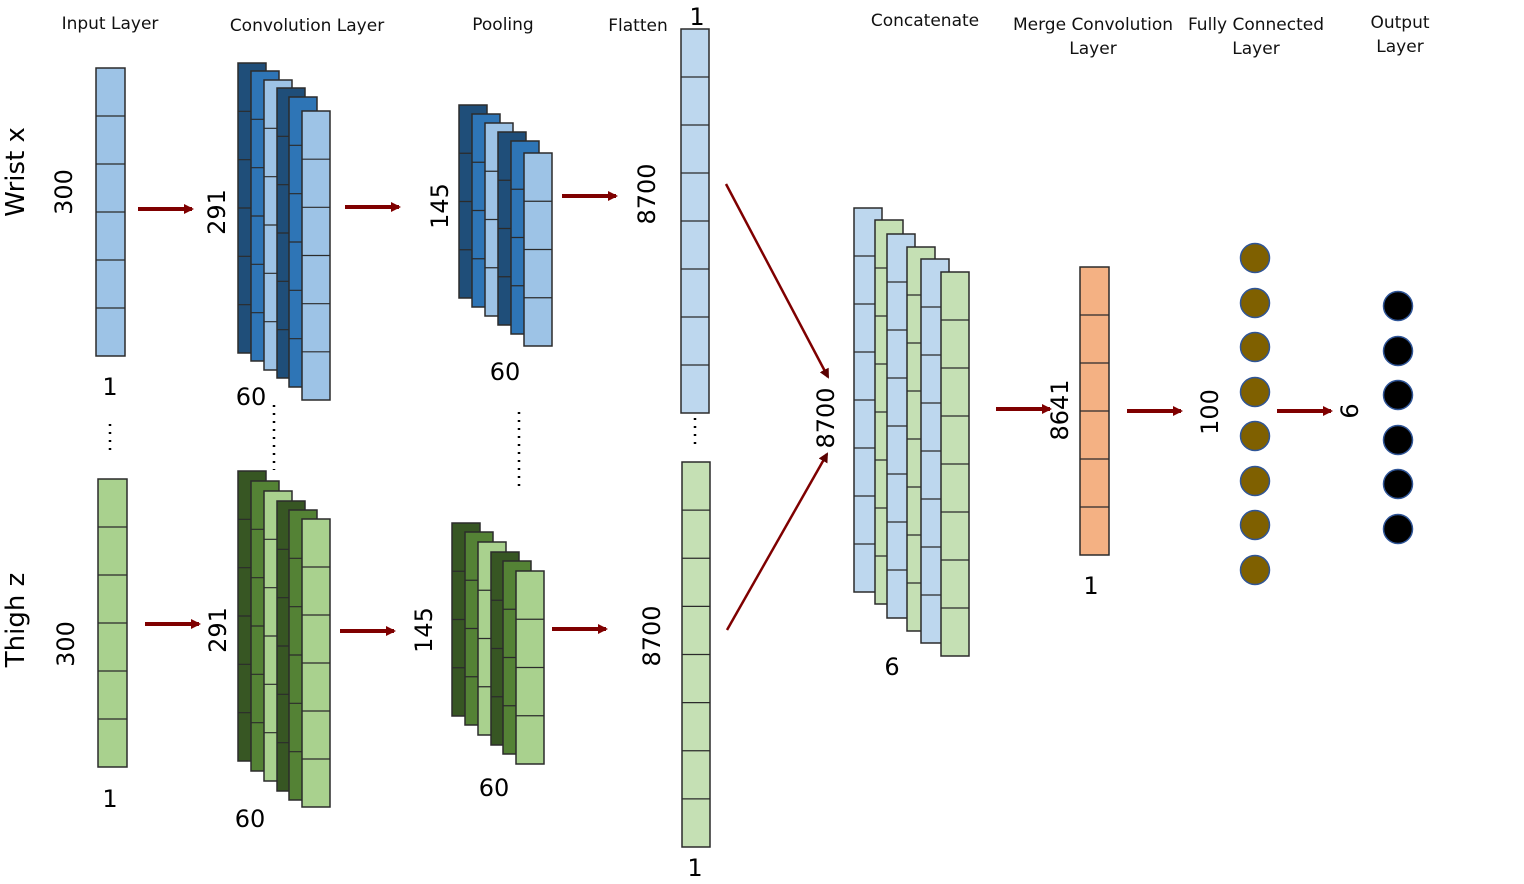 The image size is (1524, 884). I want to click on dim-pool-len-thigh: 145, so click(424, 630).